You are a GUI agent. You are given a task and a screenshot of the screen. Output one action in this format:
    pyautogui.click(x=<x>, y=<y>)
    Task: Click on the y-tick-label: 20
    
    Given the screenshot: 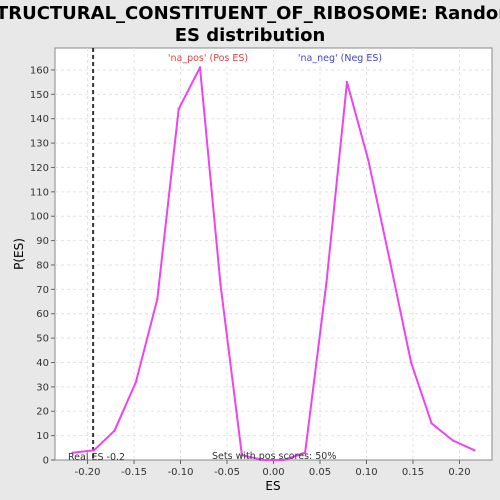 What is the action you would take?
    pyautogui.click(x=42, y=412)
    